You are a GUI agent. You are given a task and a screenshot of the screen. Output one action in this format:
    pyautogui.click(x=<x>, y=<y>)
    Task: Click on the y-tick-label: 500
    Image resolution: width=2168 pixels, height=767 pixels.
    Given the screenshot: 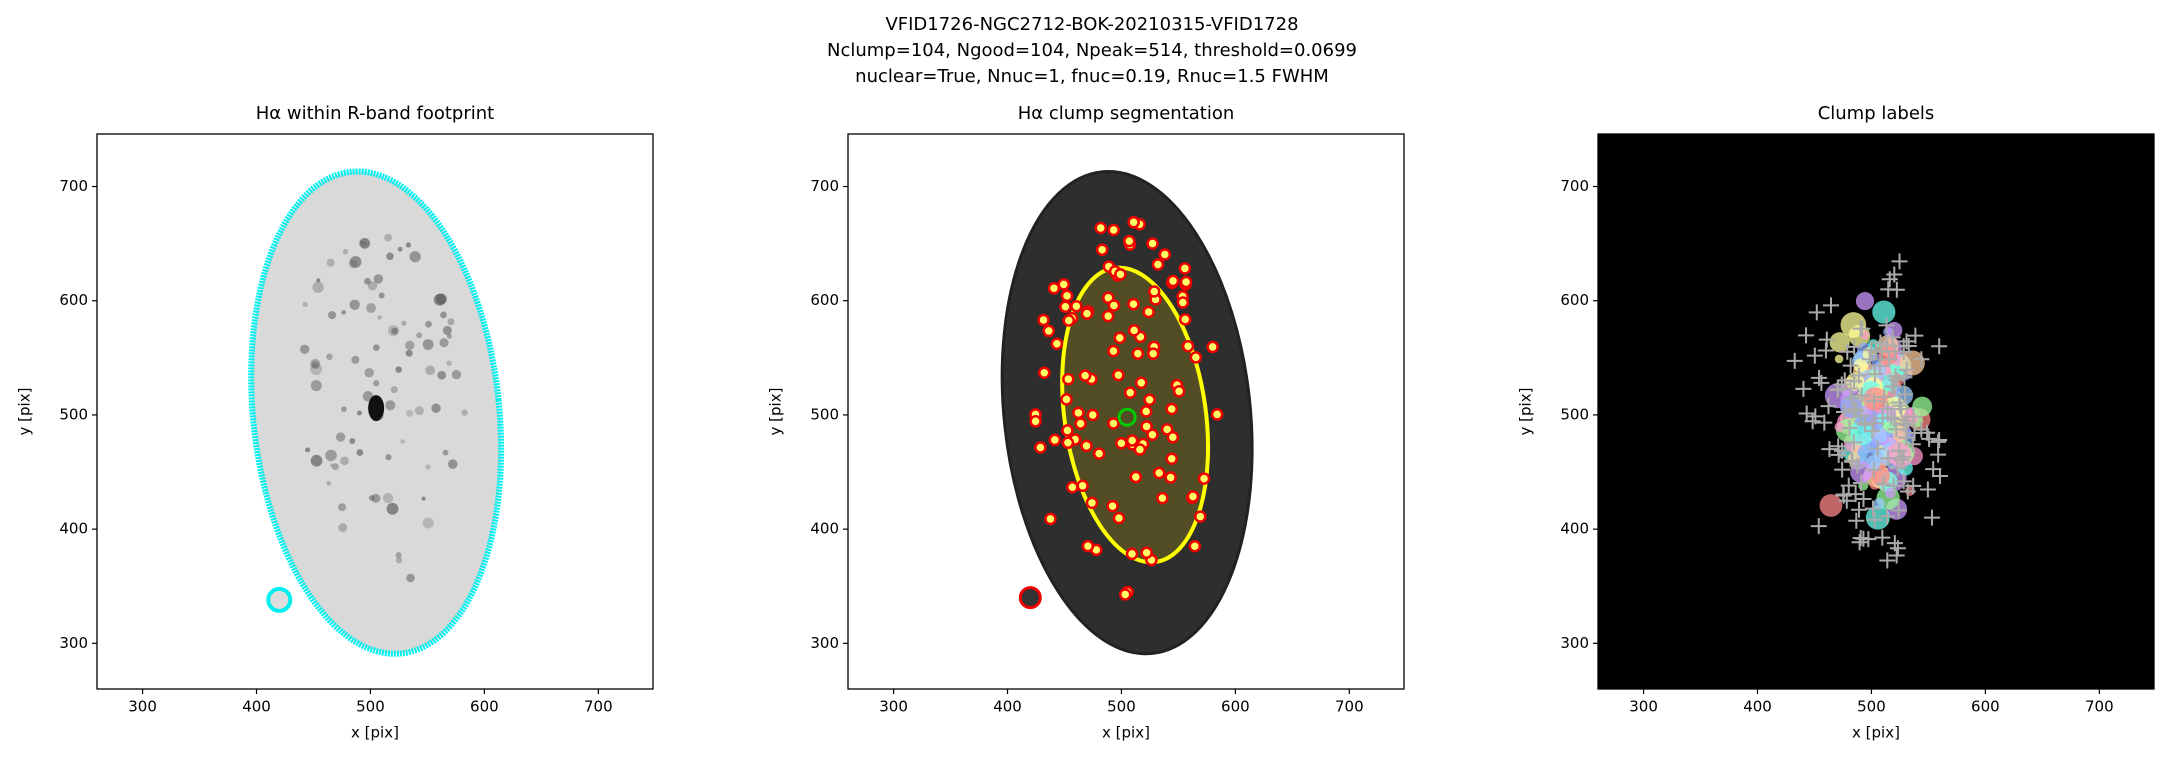 What is the action you would take?
    pyautogui.click(x=824, y=414)
    